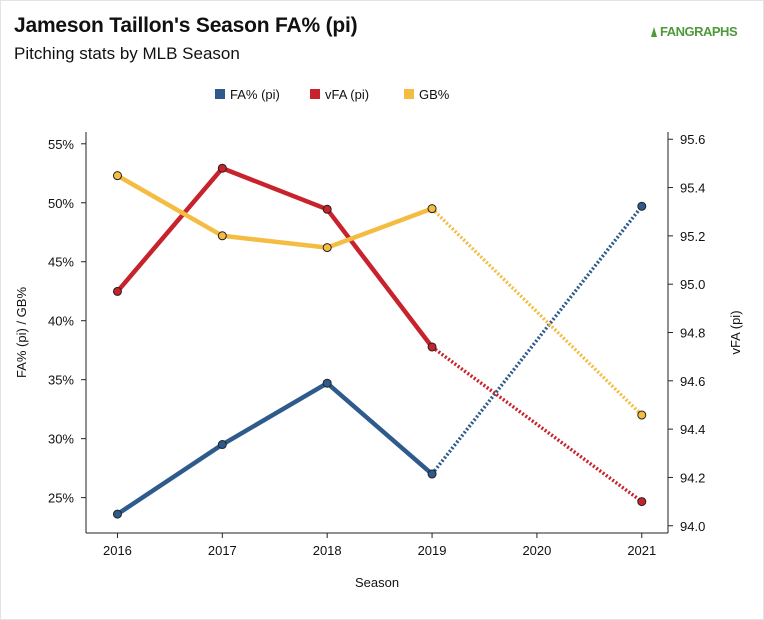 This screenshot has width=764, height=620. I want to click on y-left-tick-label: 35%, so click(61, 380).